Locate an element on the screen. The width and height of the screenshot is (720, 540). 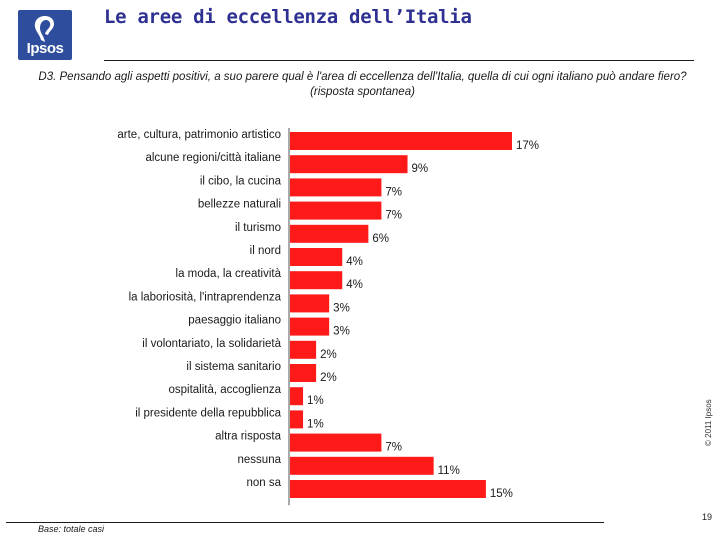
value-label: 17% is located at coordinates (527, 146).